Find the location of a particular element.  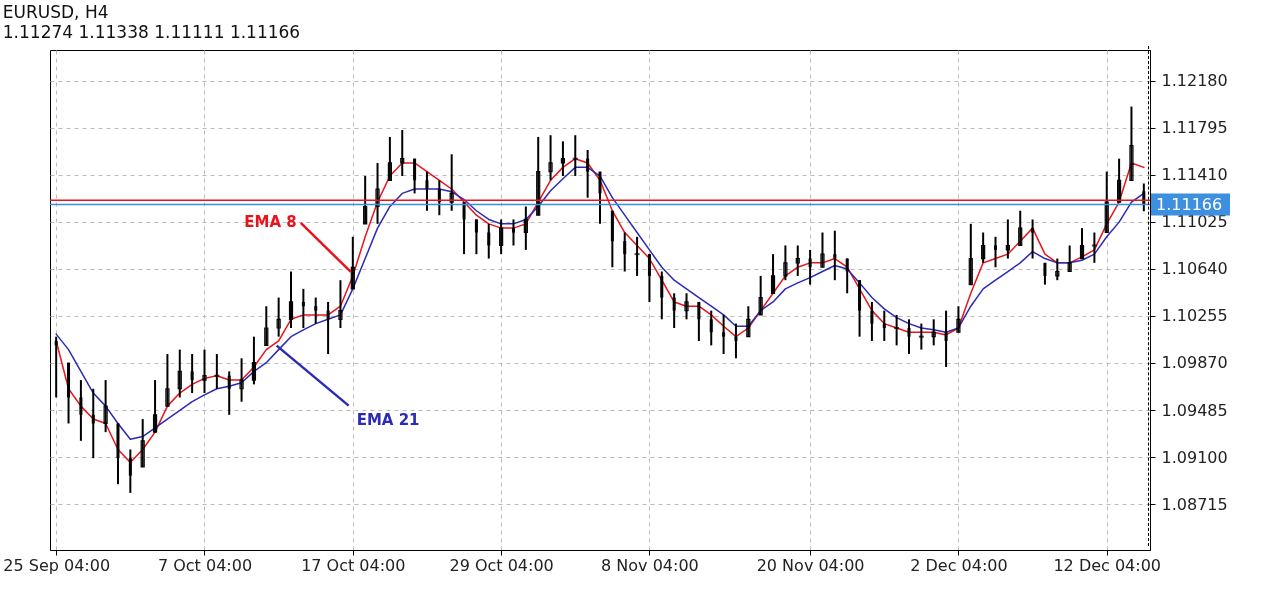

chart-subtitle: 1.11274 1.11338 1.11111 1.11166 is located at coordinates (151, 32).